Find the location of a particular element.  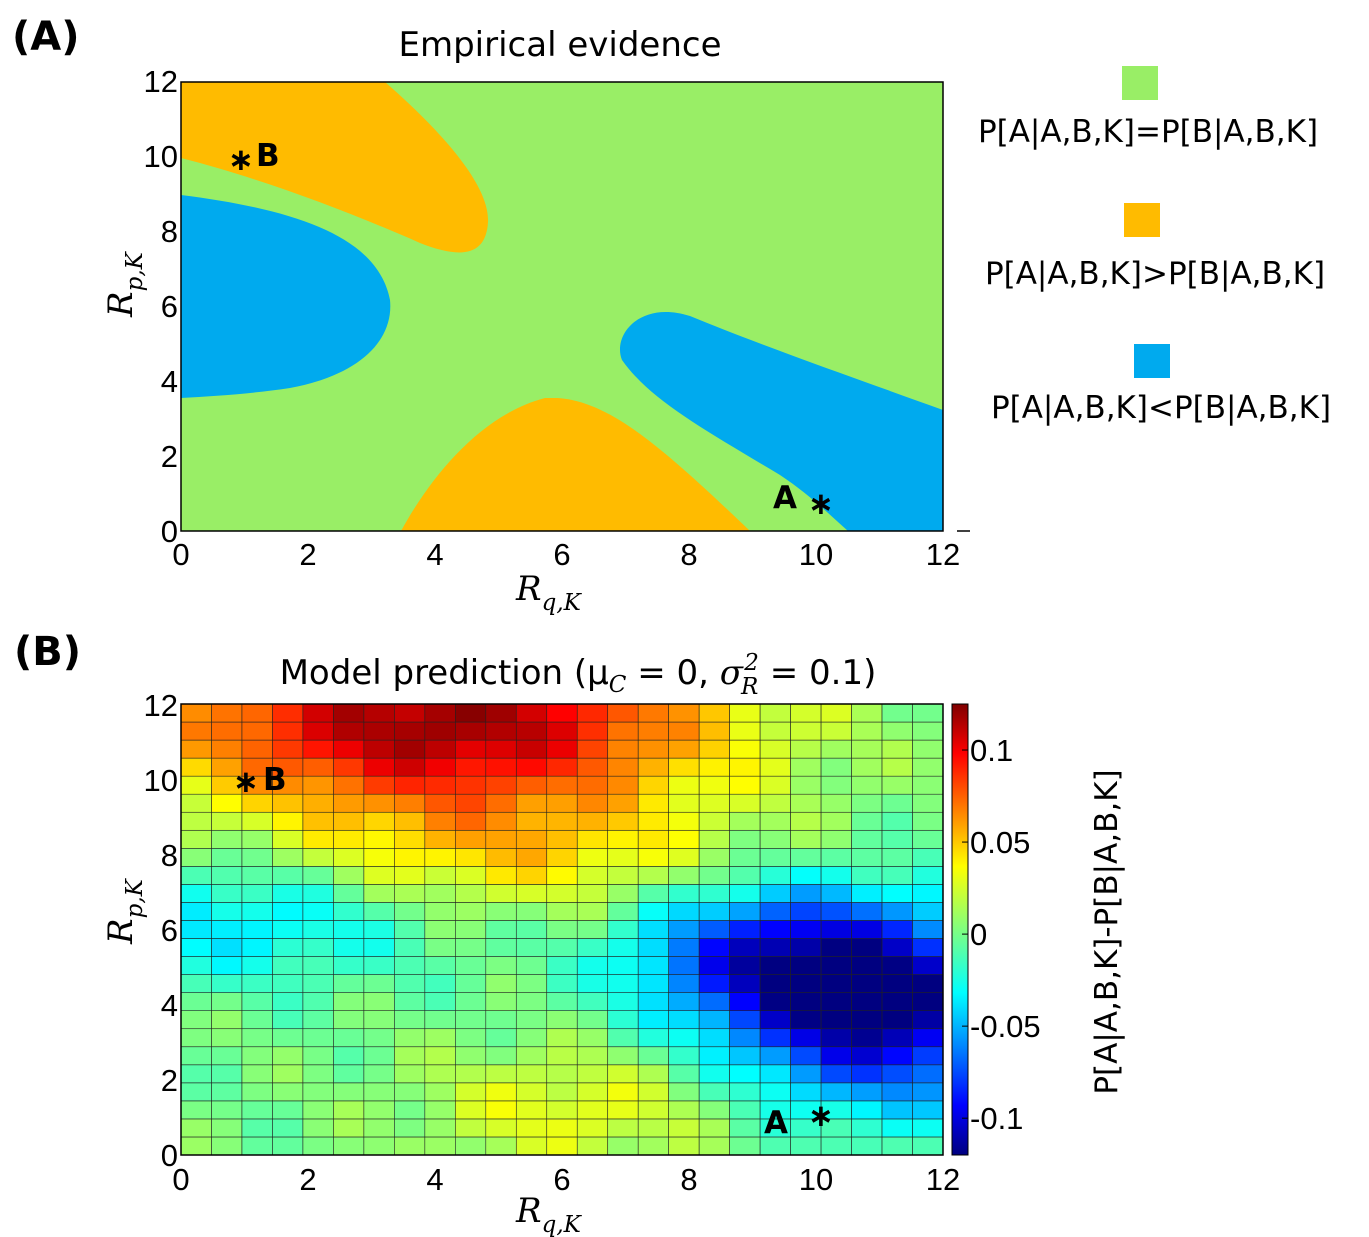

panel-b-marker-a: A is located at coordinates (776, 1123).